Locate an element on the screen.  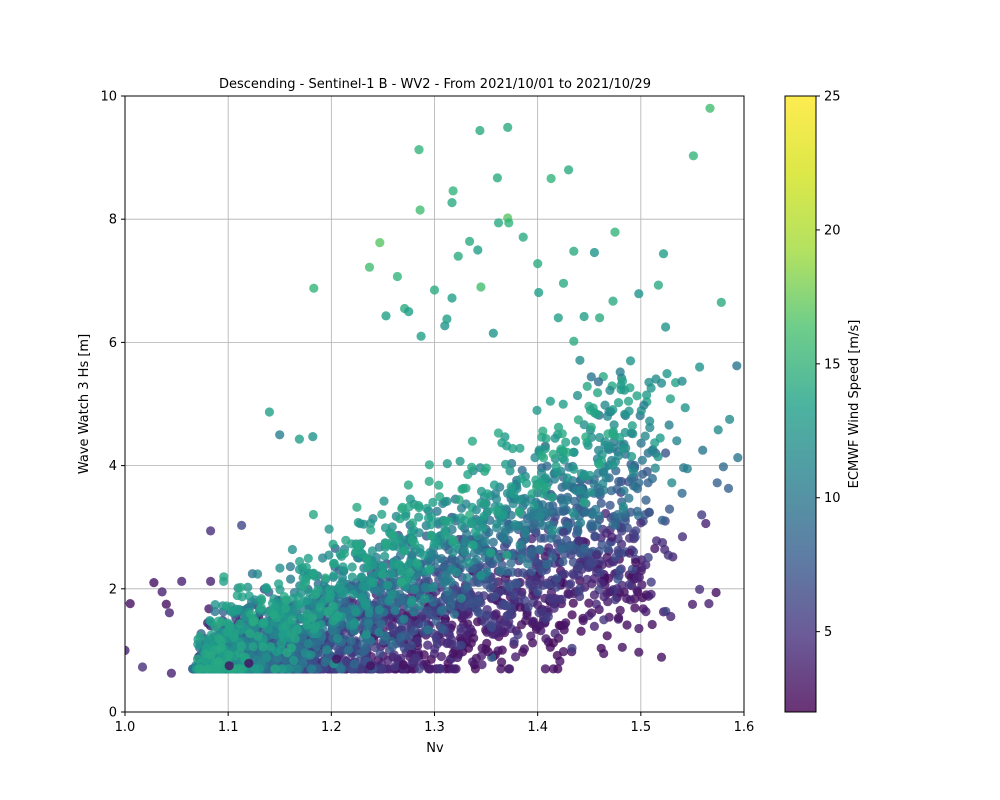
y-tick-label: 10 is located at coordinates (108, 97).